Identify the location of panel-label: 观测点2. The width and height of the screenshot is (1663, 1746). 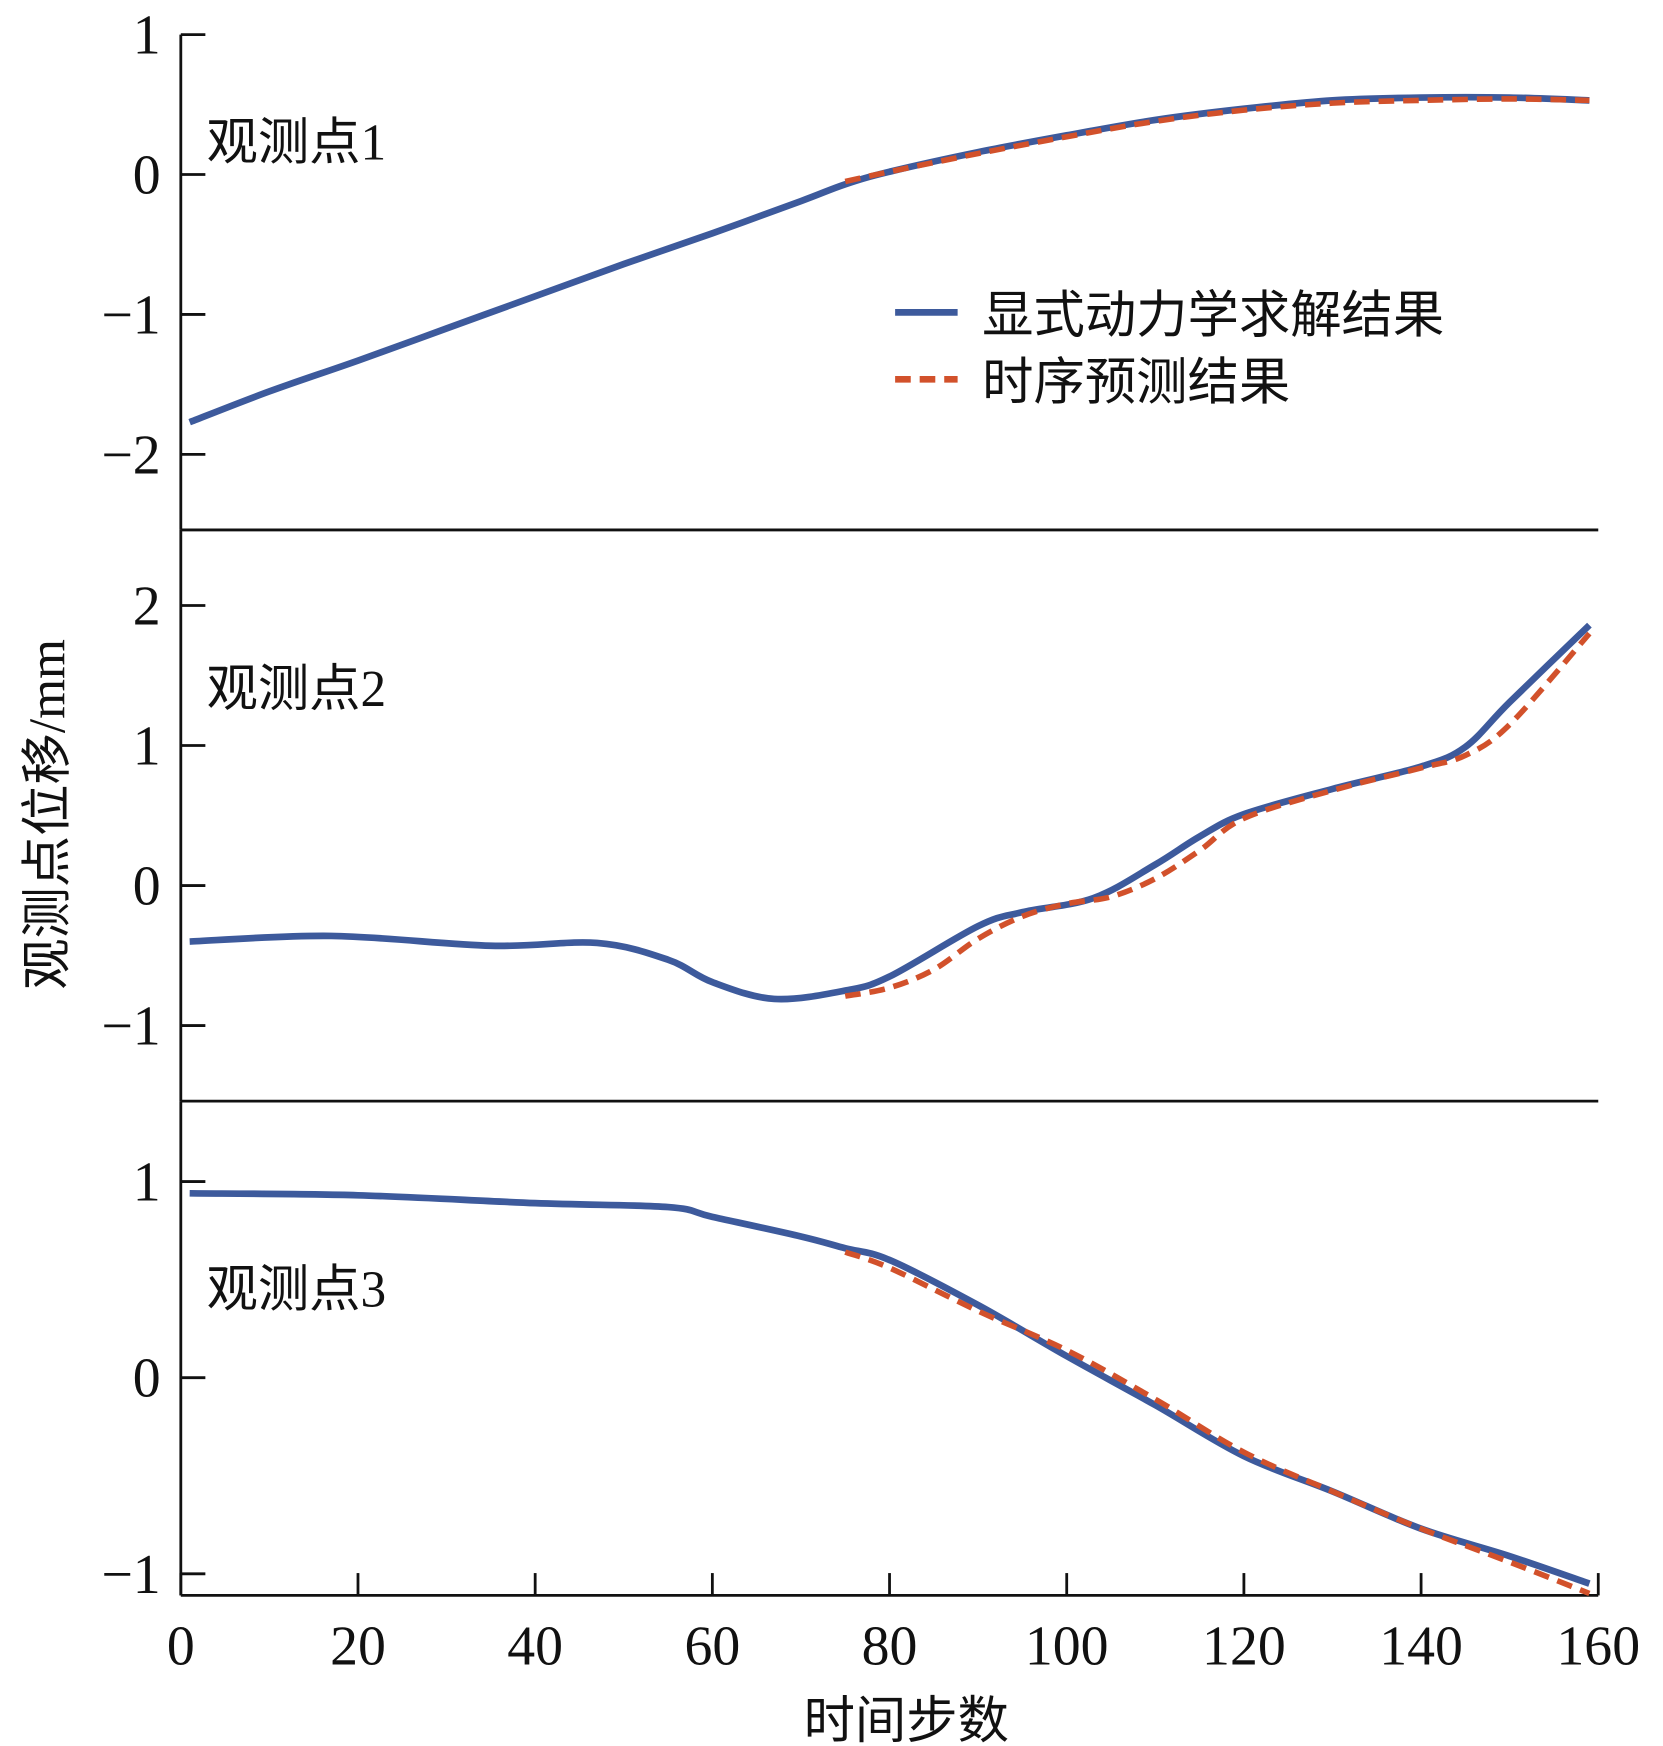
(296, 689).